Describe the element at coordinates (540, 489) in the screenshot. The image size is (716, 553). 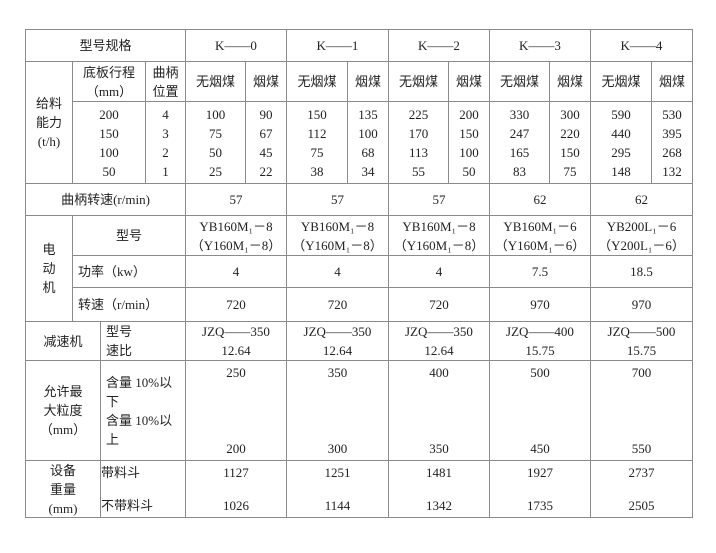
I see `weight-value: 1927 1735` at that location.